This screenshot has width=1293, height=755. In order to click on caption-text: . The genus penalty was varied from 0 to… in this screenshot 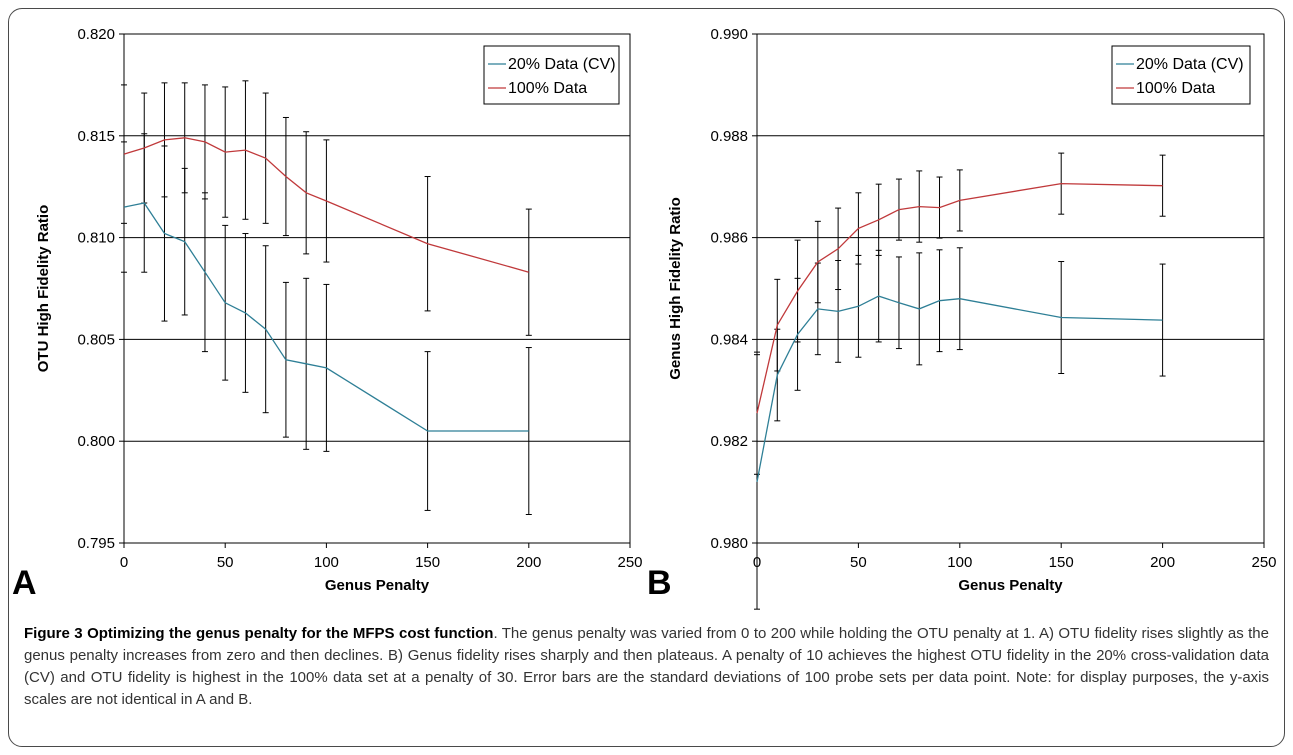, I will do `click(646, 666)`.